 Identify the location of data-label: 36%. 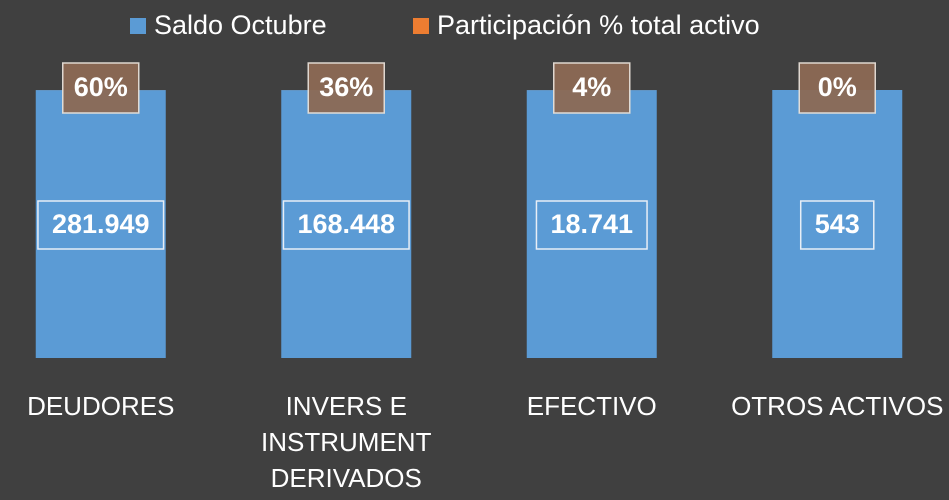
(346, 87).